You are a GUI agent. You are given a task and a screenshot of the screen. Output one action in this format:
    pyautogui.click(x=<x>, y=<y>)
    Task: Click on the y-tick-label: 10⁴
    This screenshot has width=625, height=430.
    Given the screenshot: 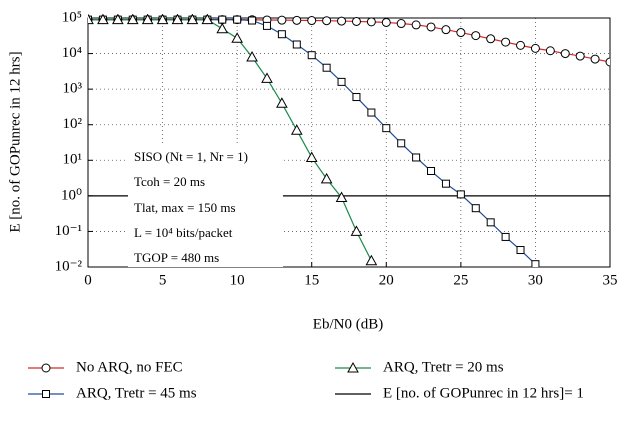 What is the action you would take?
    pyautogui.click(x=72, y=53)
    